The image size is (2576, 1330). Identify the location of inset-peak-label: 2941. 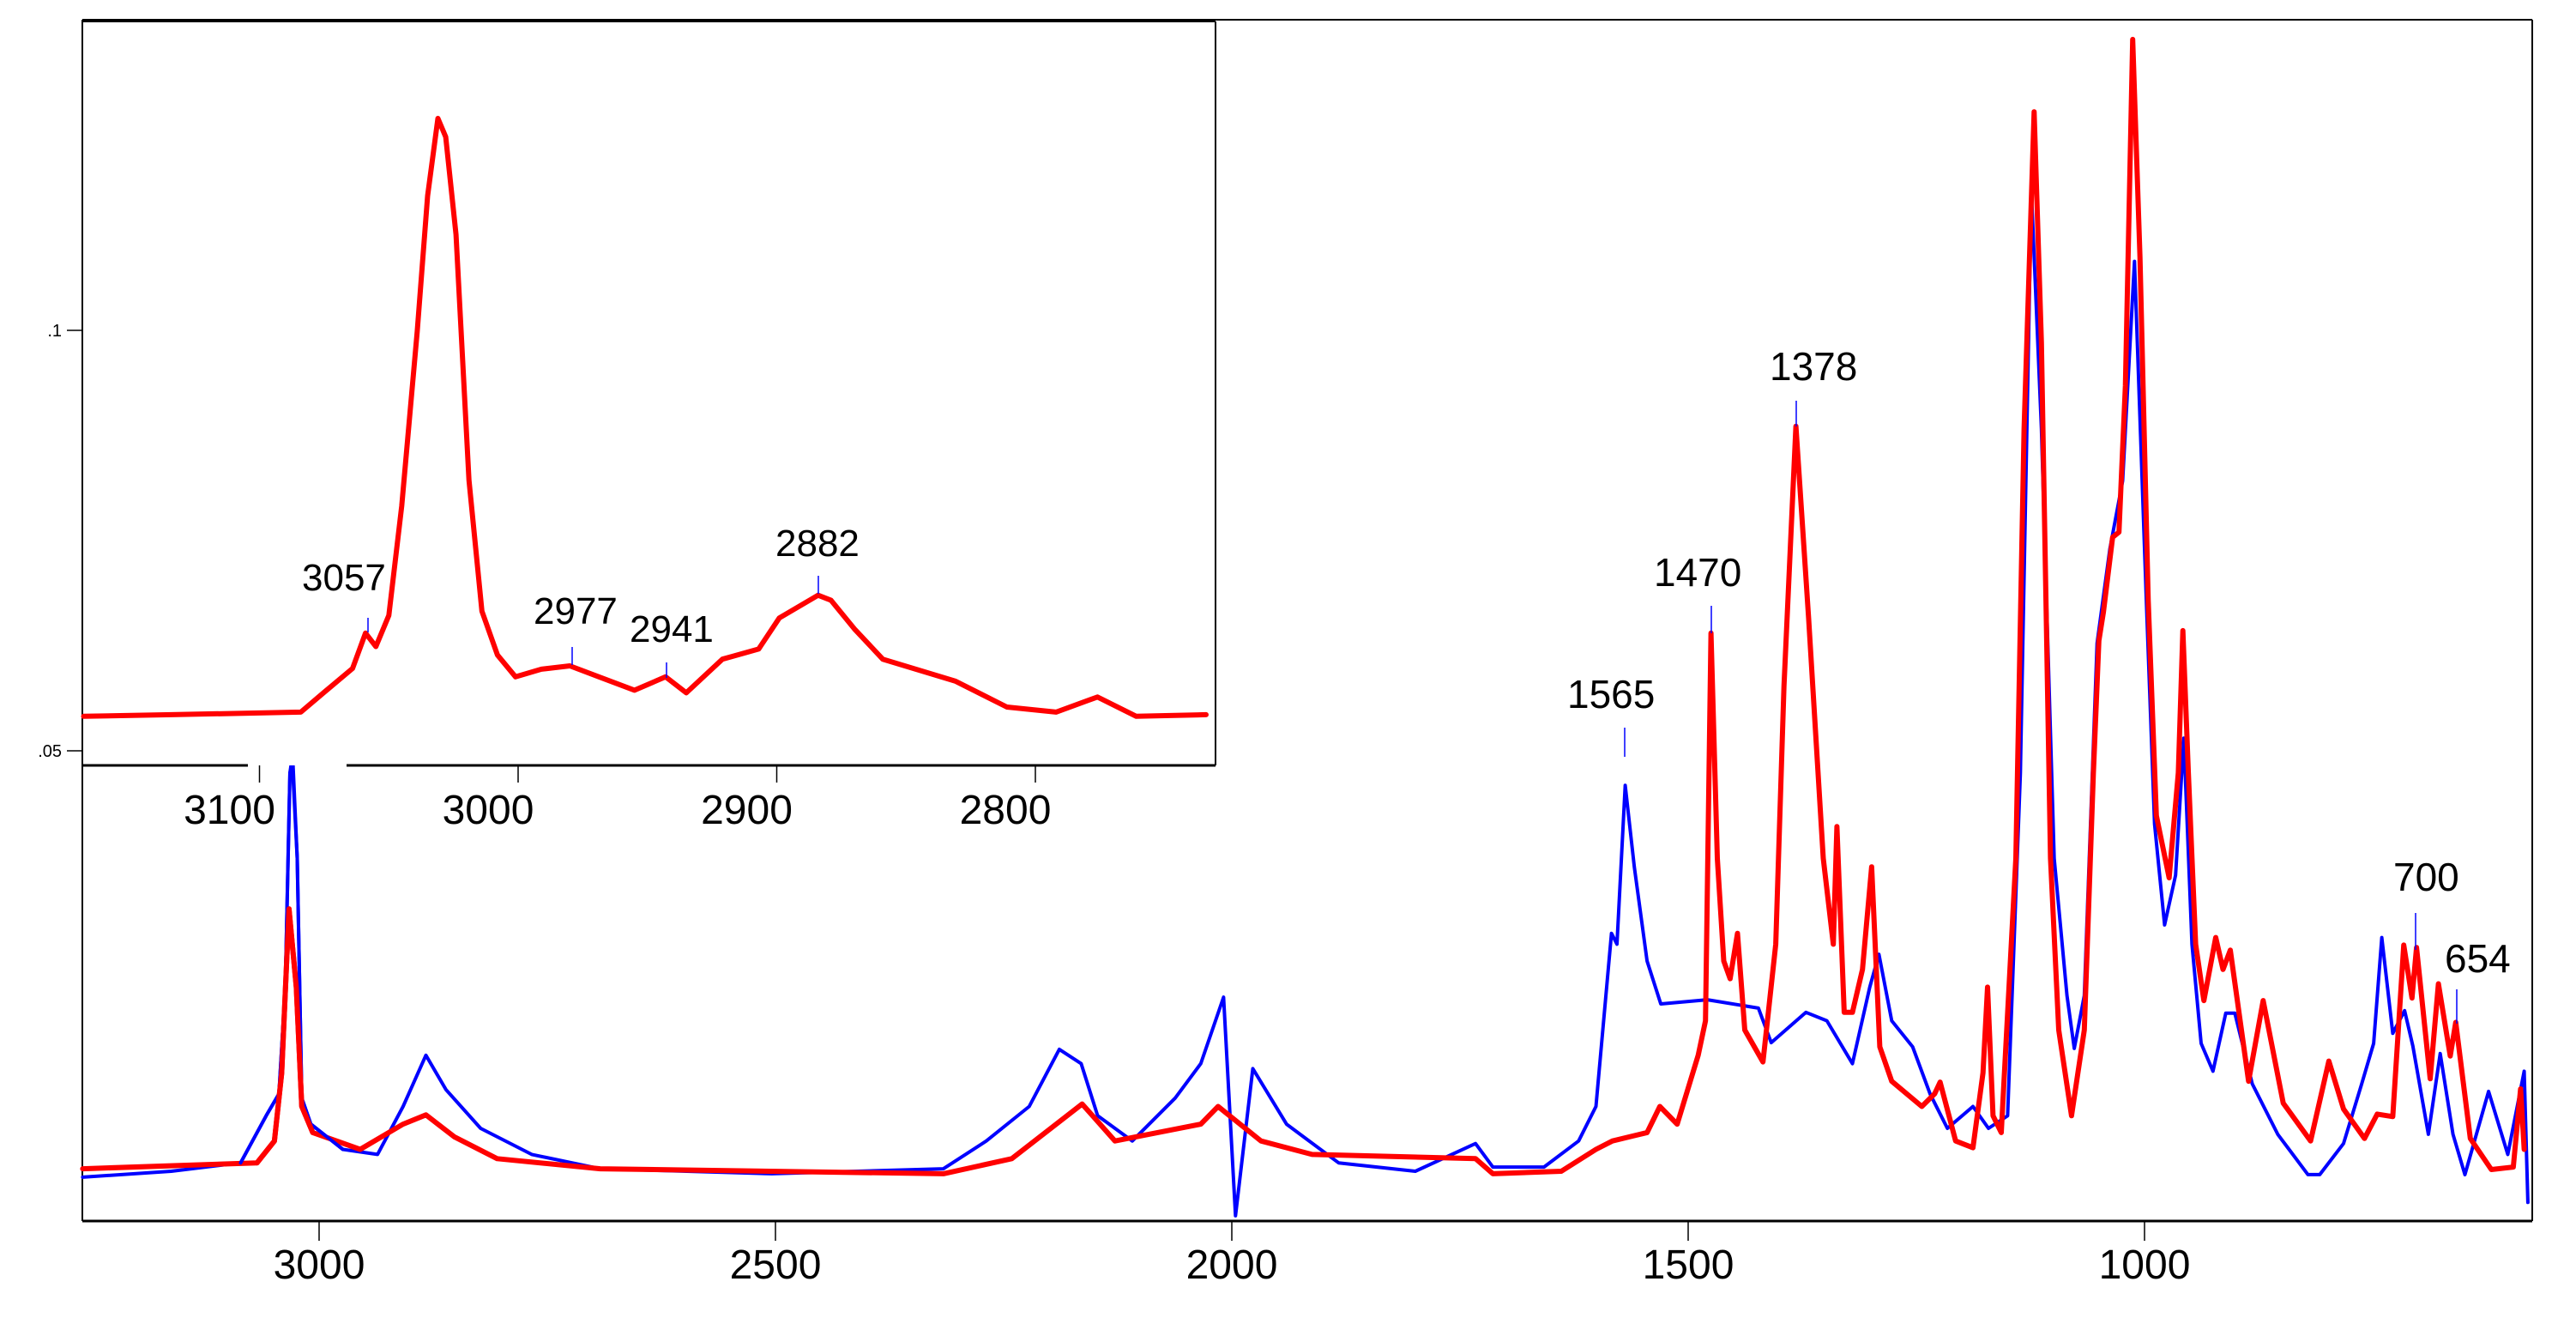
(672, 629).